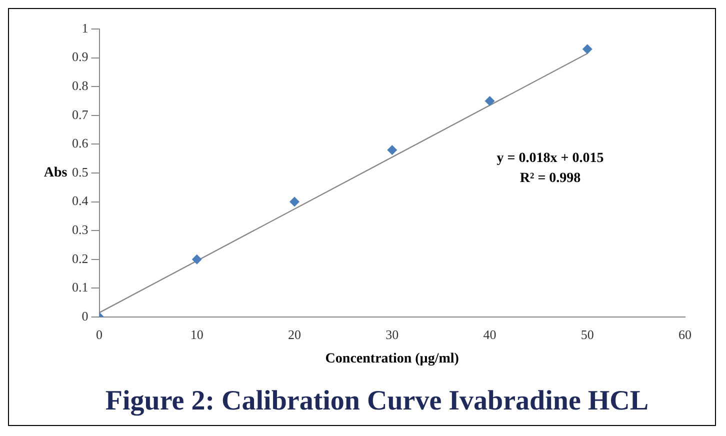 The width and height of the screenshot is (726, 436). I want to click on x-tick-label: 20, so click(294, 334).